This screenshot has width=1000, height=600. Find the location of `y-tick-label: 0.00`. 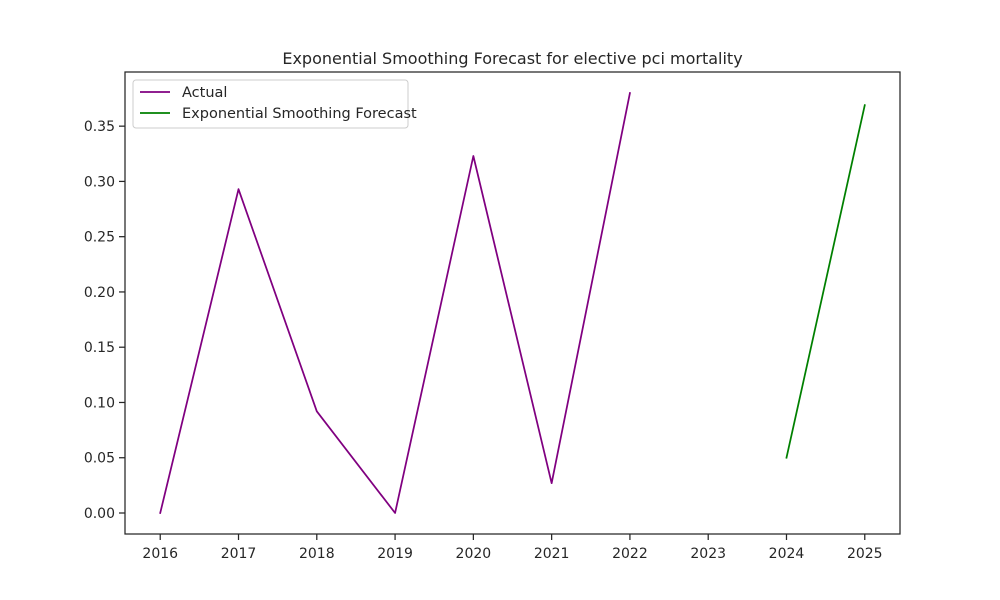

y-tick-label: 0.00 is located at coordinates (99, 514).